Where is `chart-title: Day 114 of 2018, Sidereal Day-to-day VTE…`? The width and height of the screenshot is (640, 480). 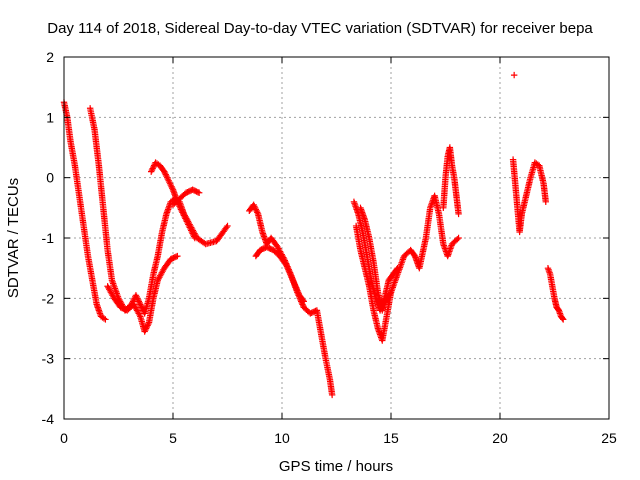
chart-title: Day 114 of 2018, Sidereal Day-to-day VTE… is located at coordinates (320, 28).